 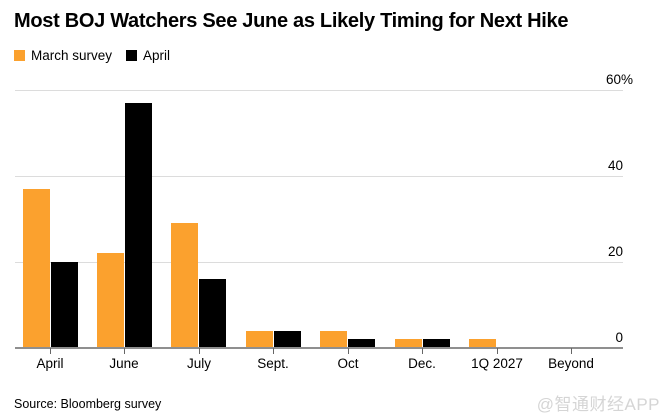 I want to click on x-axis-label-july: July, so click(x=199, y=363).